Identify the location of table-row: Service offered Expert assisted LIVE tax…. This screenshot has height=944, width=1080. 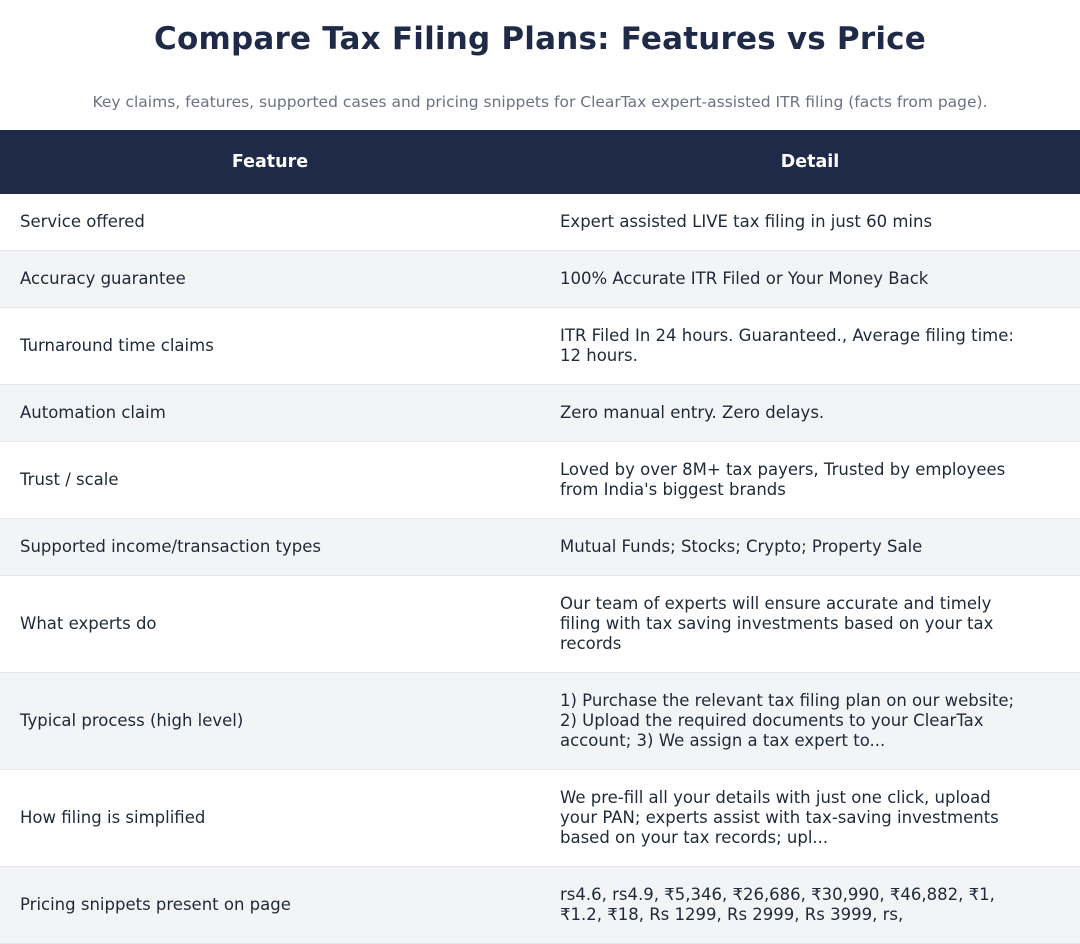
(540, 222).